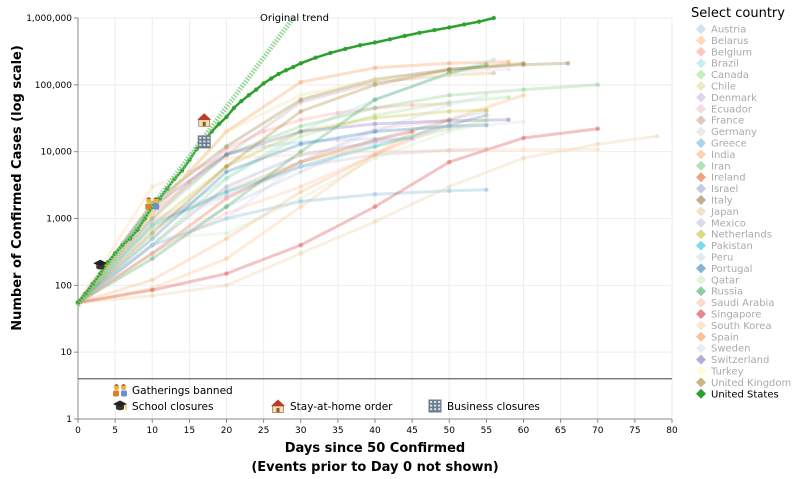 This screenshot has width=809, height=479. Describe the element at coordinates (278, 406) in the screenshot. I see `event-legend-home-icon` at that location.